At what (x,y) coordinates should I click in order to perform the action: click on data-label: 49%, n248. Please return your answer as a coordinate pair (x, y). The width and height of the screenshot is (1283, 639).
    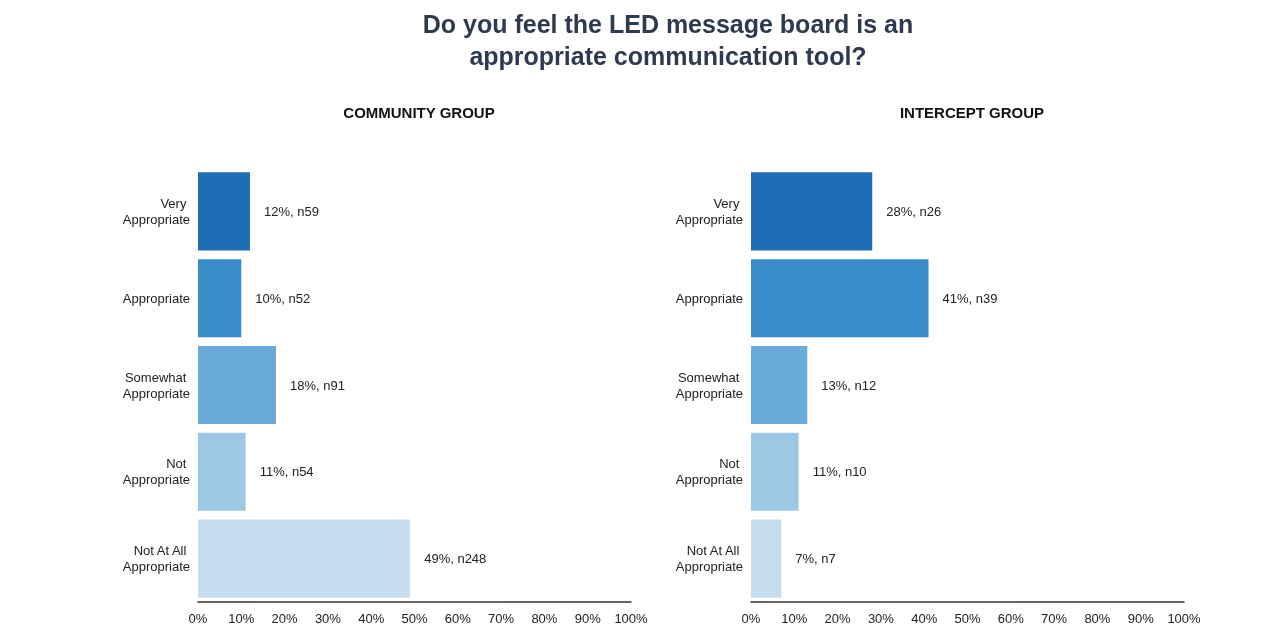
    Looking at the image, I should click on (455, 559).